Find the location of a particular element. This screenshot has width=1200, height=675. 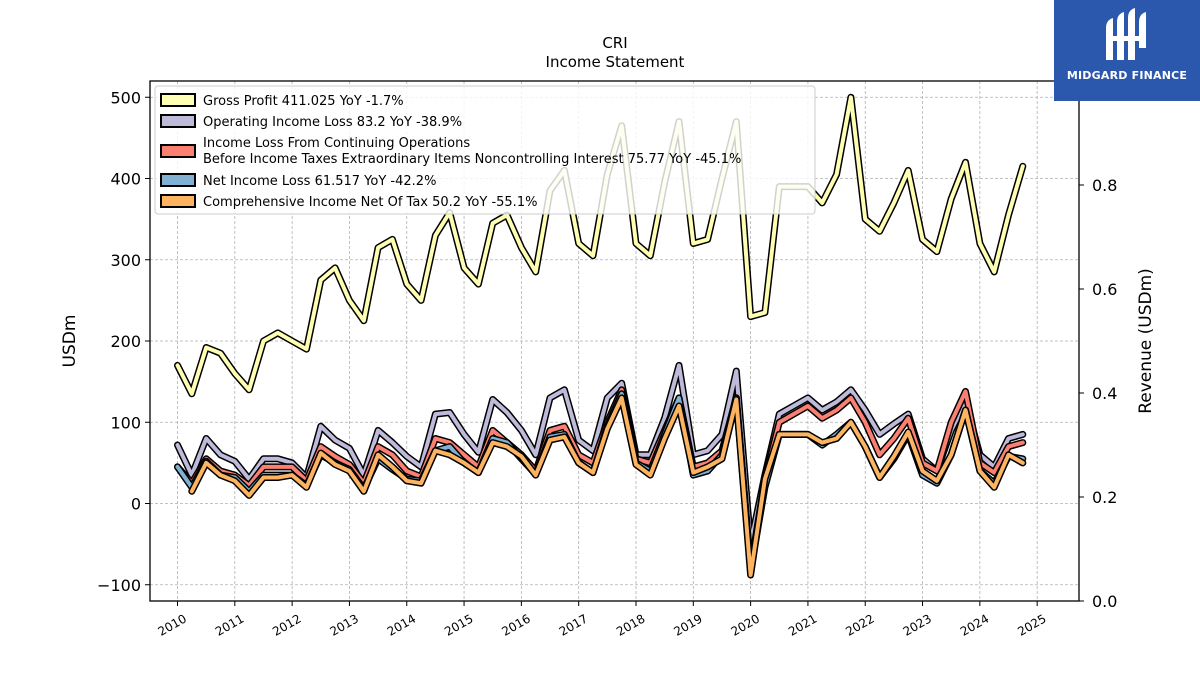

x-tick-label: 2021 is located at coordinates (802, 624).